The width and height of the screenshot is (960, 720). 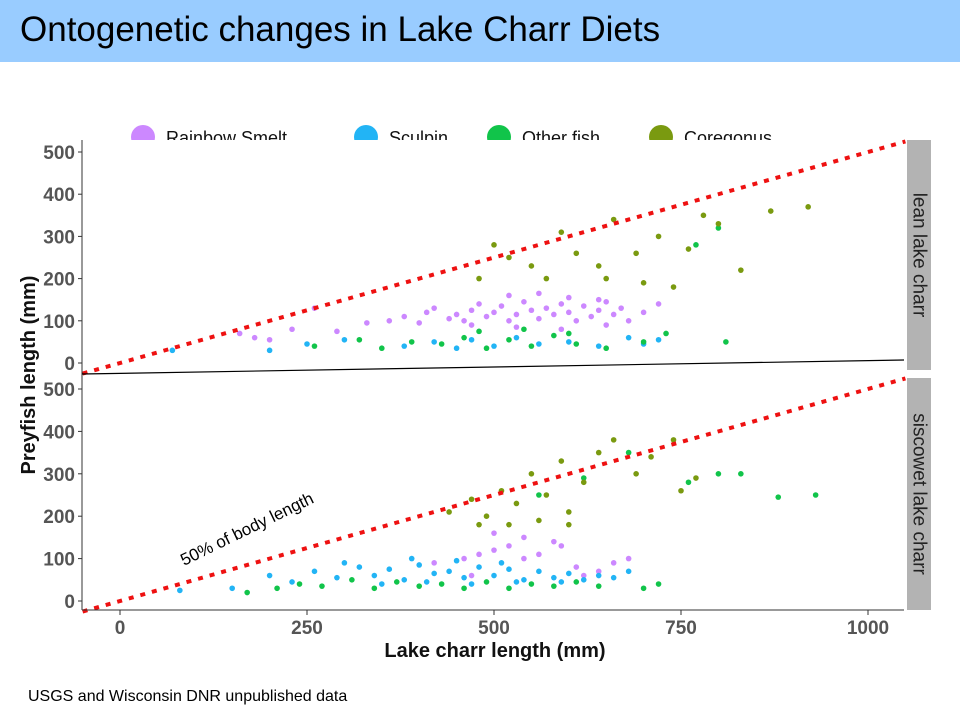 What do you see at coordinates (188, 696) in the screenshot?
I see `source-note: USGS and Wisconsin DNR unpublished data` at bounding box center [188, 696].